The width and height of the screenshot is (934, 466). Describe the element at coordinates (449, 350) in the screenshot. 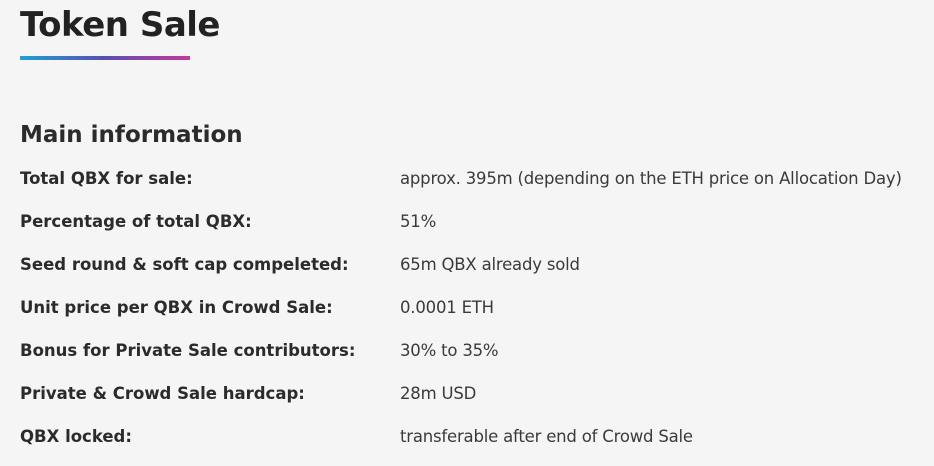

I see `info-value: 30% to 35%` at that location.